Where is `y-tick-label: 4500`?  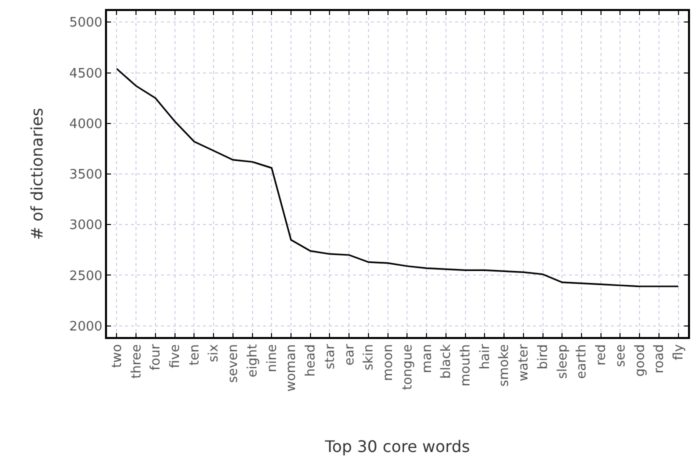 y-tick-label: 4500 is located at coordinates (85, 74).